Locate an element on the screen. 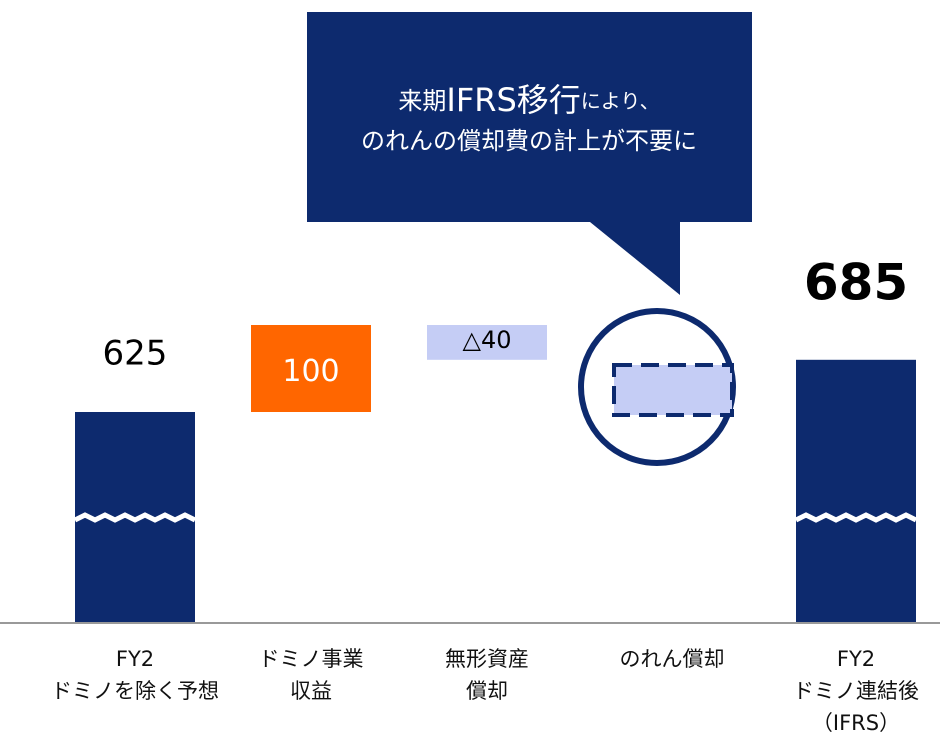 The width and height of the screenshot is (940, 744). annotation-part: 来期 is located at coordinates (422, 101).